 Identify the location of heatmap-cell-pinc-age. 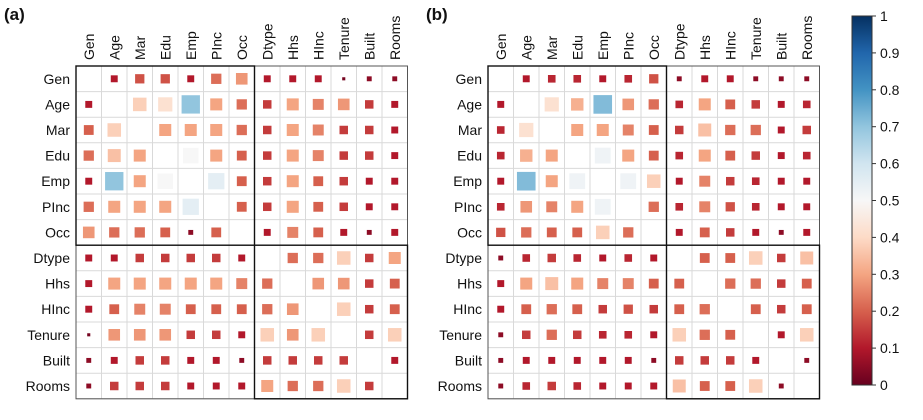
(114, 206).